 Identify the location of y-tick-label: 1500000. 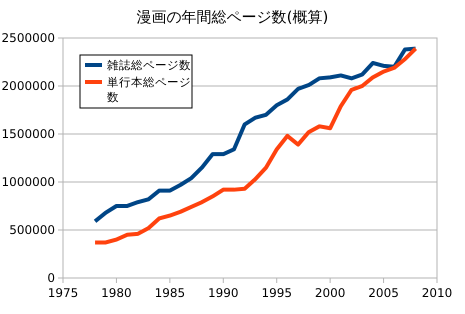
(28, 134).